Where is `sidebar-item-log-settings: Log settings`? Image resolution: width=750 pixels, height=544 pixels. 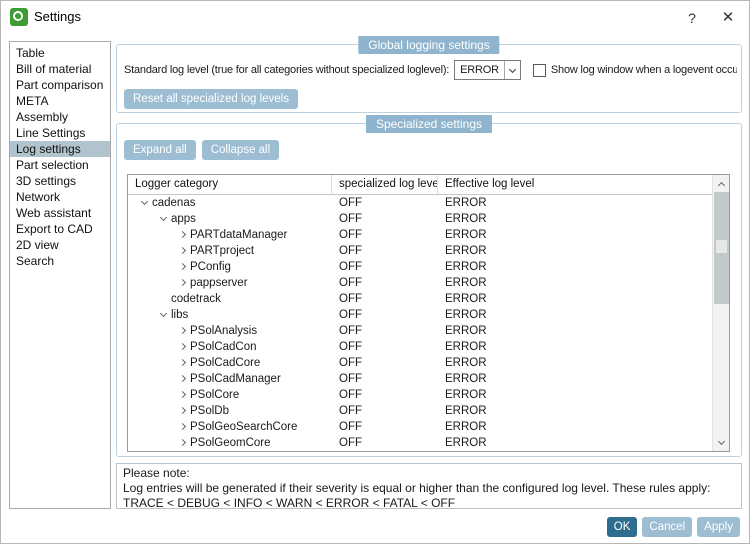 sidebar-item-log-settings: Log settings is located at coordinates (60, 149).